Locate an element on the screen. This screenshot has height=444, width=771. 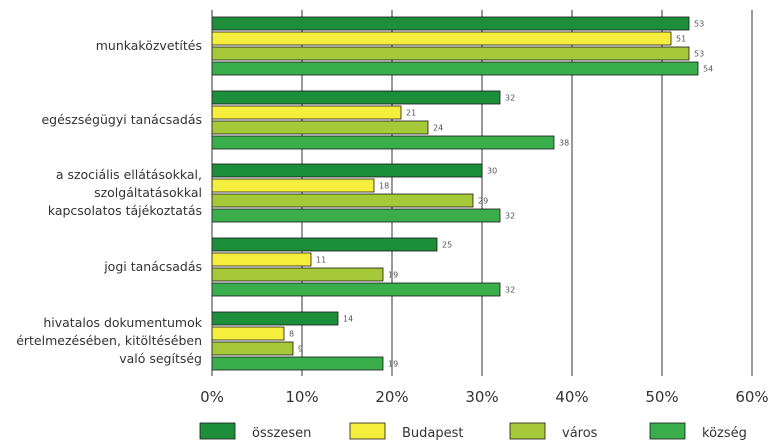
bar-value-label: 9 is located at coordinates (300, 349).